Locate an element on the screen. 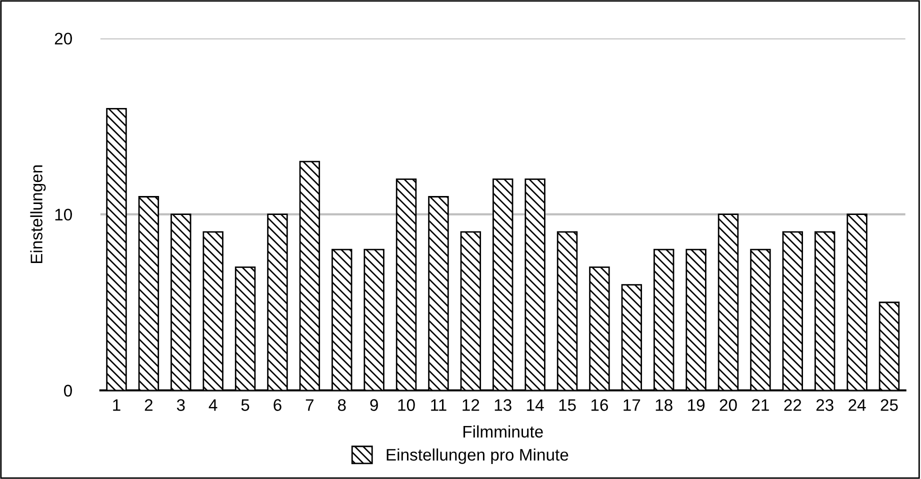 The image size is (921, 479). x-tick-label: 16 is located at coordinates (599, 405).